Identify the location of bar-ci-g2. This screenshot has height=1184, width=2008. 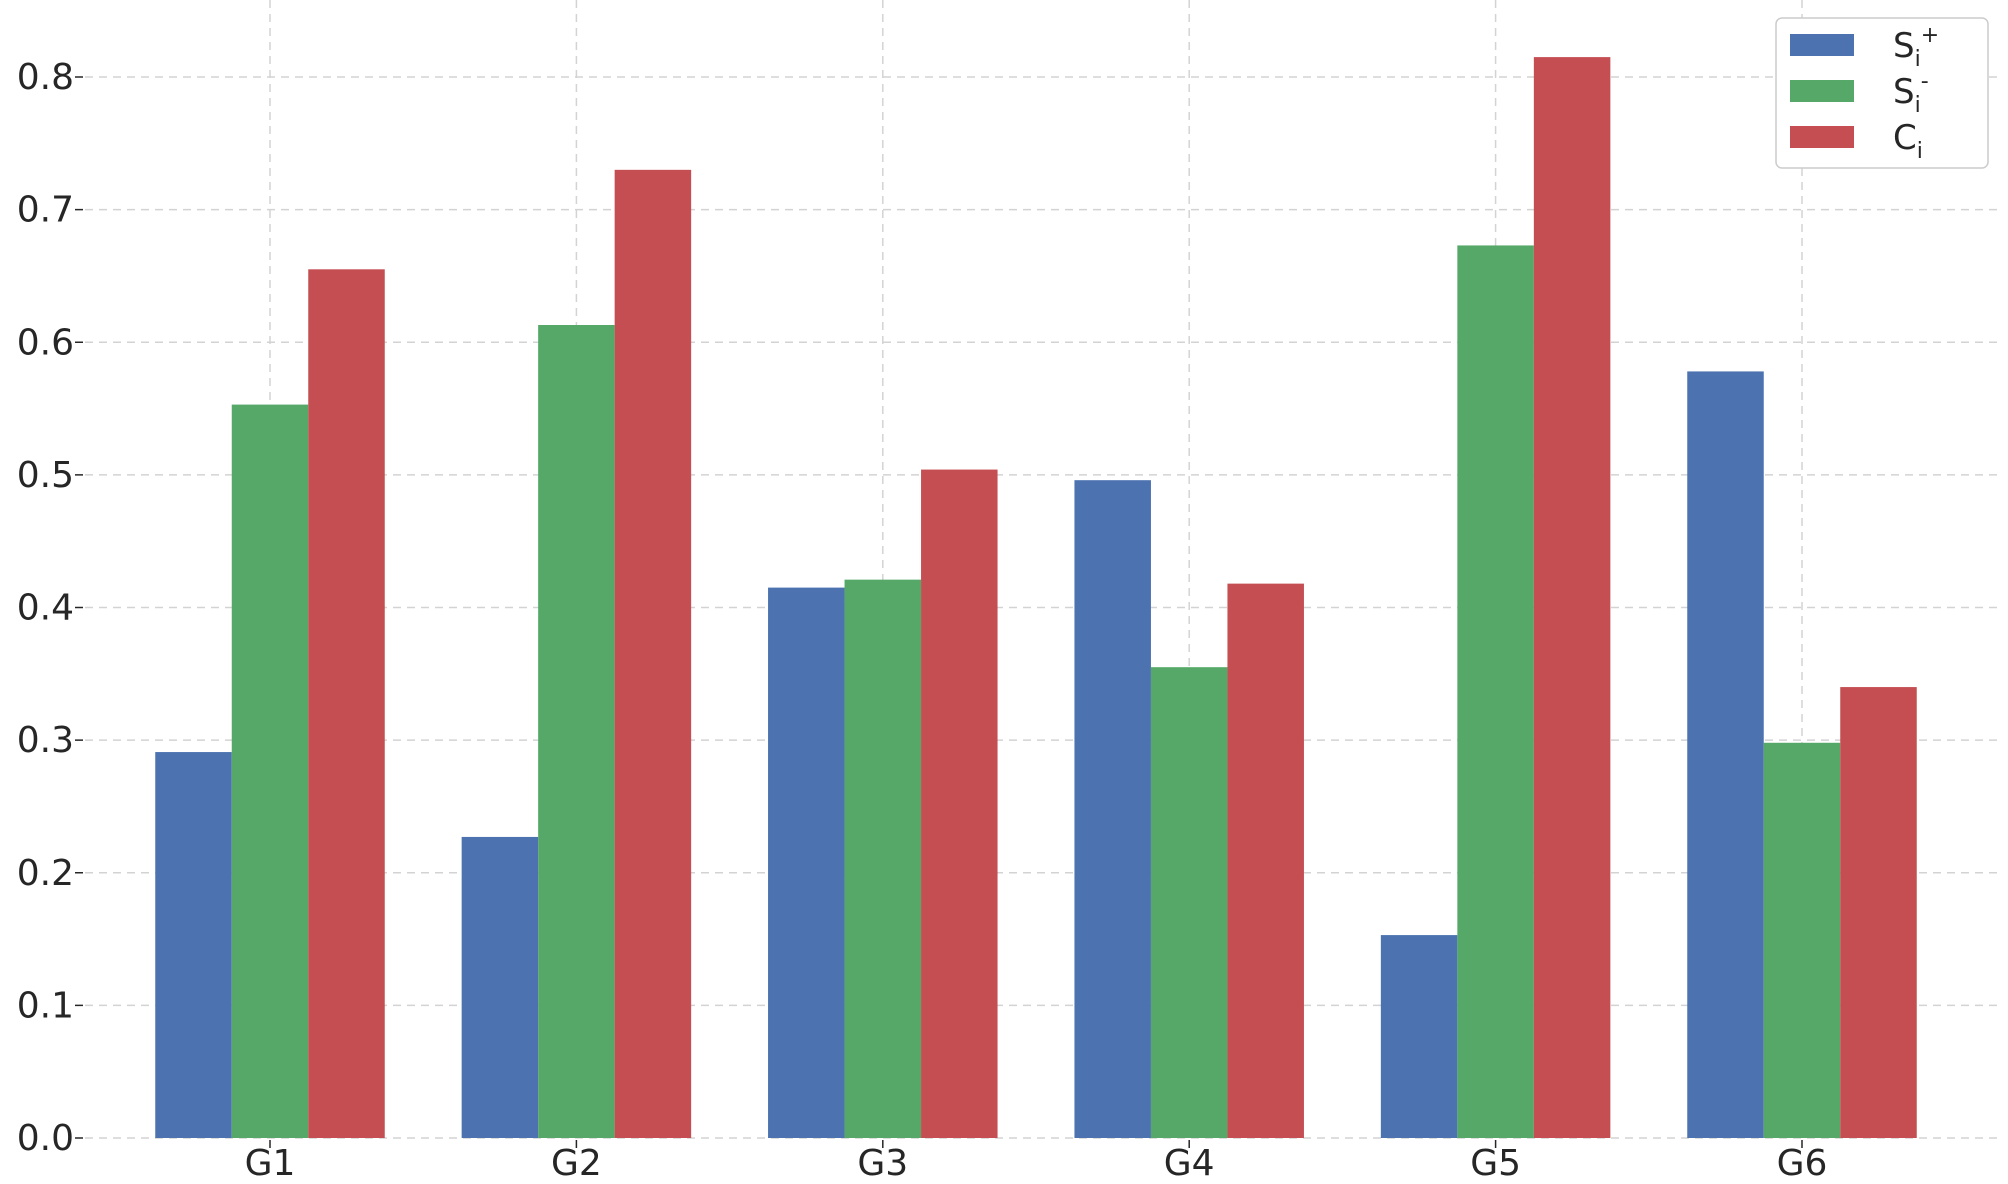
(653, 653).